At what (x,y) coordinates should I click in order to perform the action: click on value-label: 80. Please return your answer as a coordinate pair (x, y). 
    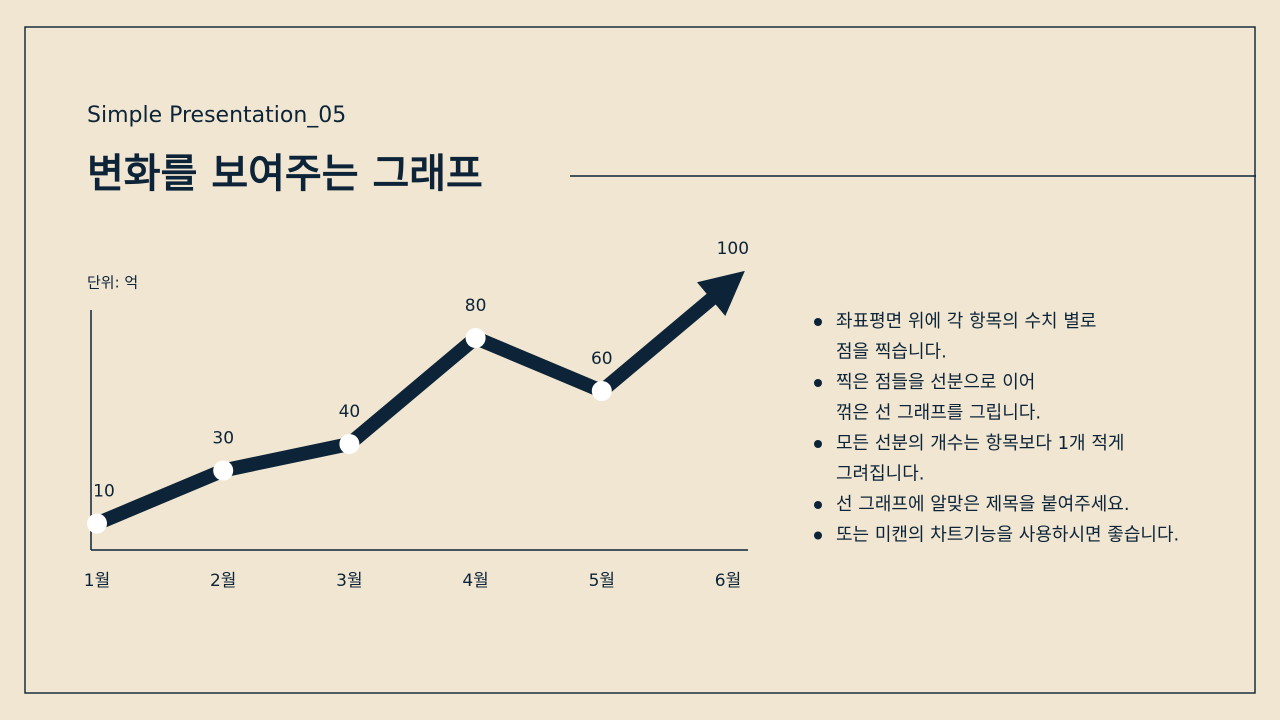
    Looking at the image, I should click on (476, 306).